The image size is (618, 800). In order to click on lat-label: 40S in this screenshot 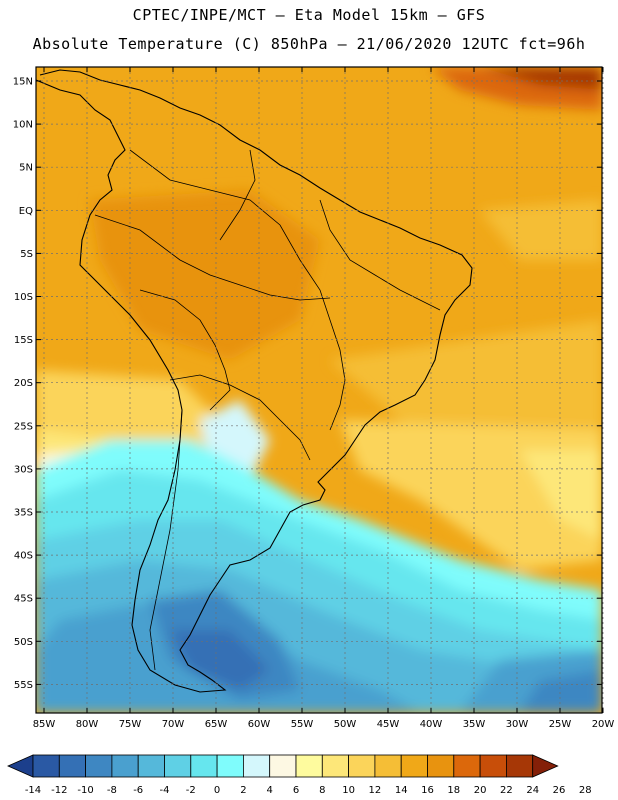, I will do `click(23, 556)`.